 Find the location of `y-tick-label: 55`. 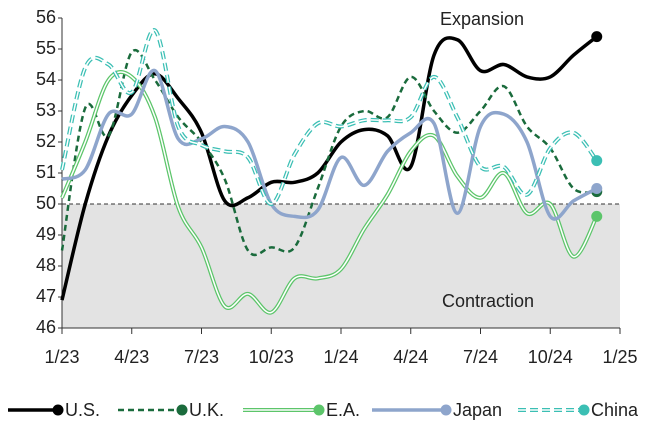

y-tick-label: 55 is located at coordinates (46, 48).